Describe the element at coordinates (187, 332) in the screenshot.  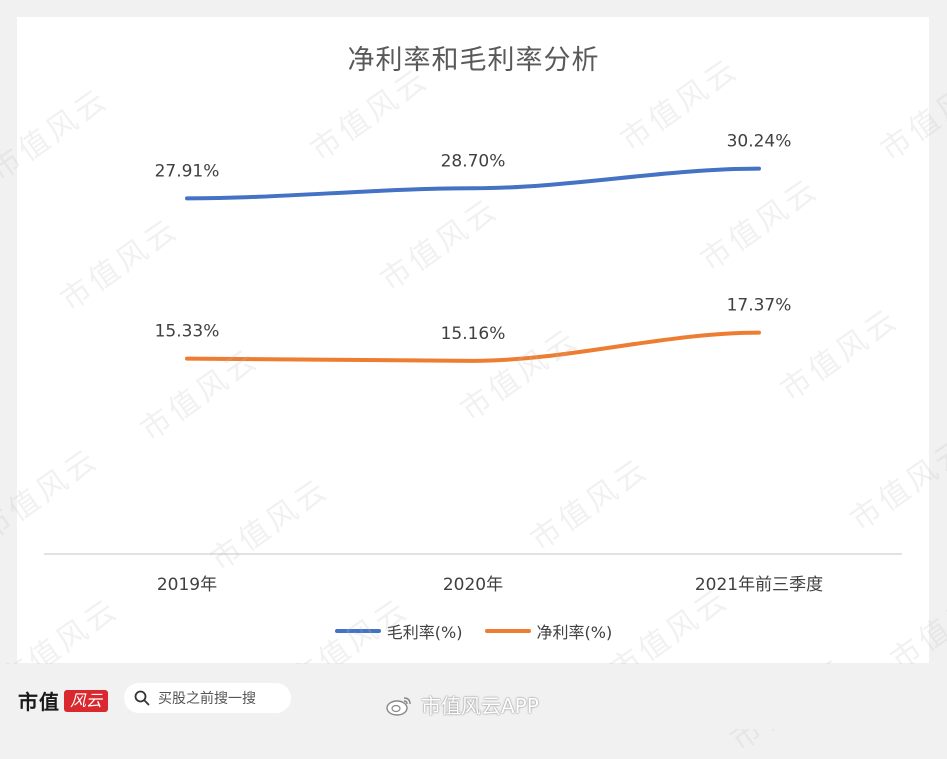
I see `data-label: 15.33%` at that location.